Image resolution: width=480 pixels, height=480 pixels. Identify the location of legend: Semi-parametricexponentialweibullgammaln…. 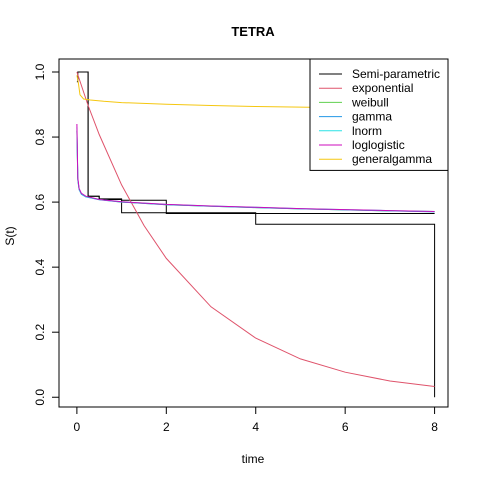
(379, 114).